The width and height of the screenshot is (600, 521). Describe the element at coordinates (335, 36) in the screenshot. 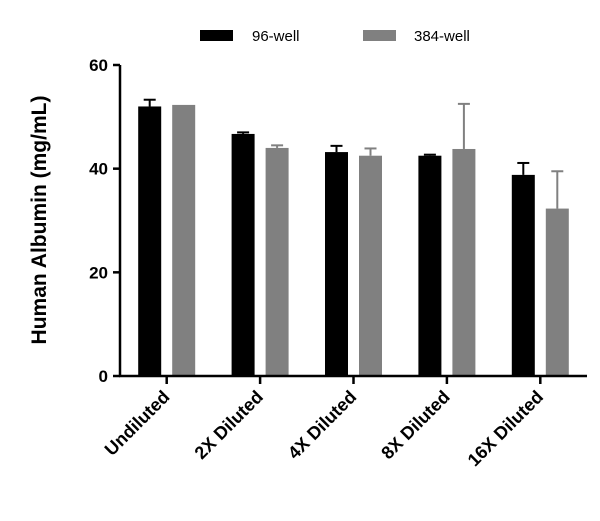

I see `legend: 96-well 384-well` at that location.